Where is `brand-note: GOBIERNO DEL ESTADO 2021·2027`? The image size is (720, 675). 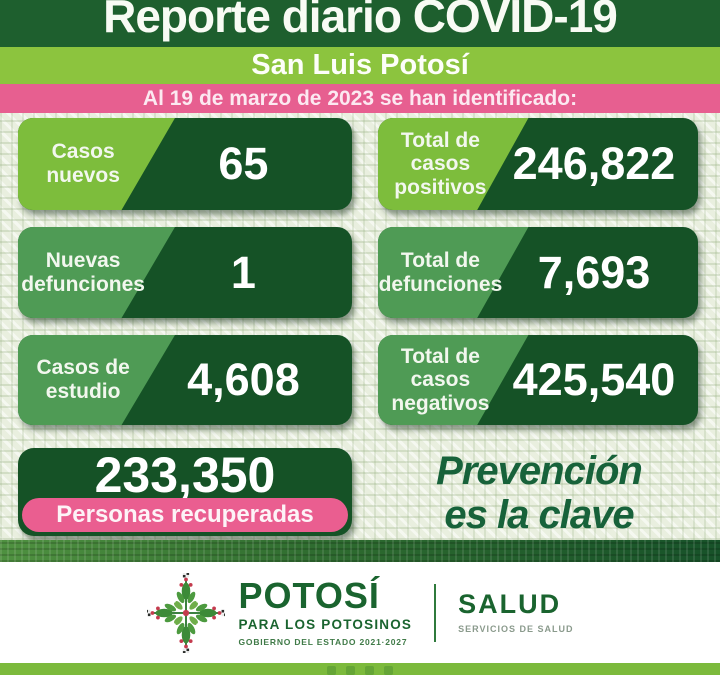 brand-note: GOBIERNO DEL ESTADO 2021·2027 is located at coordinates (323, 642).